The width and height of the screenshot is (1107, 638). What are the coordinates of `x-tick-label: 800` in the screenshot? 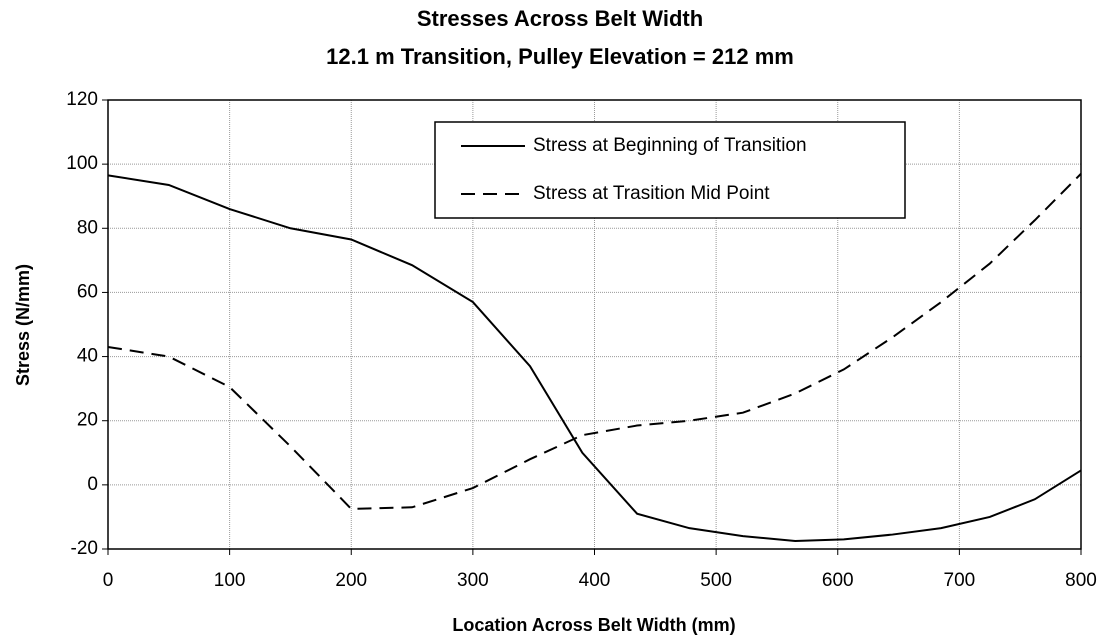 It's located at (1081, 580).